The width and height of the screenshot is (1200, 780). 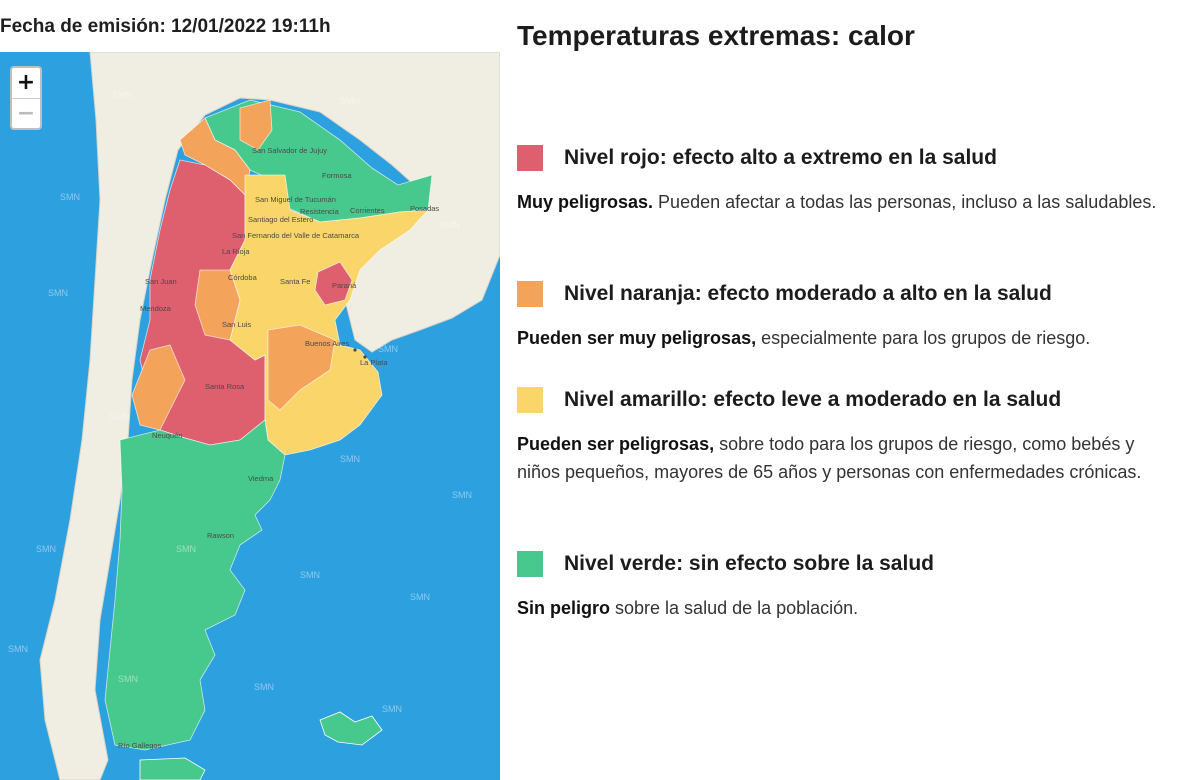 I want to click on place-label: Resistencia, so click(x=320, y=211).